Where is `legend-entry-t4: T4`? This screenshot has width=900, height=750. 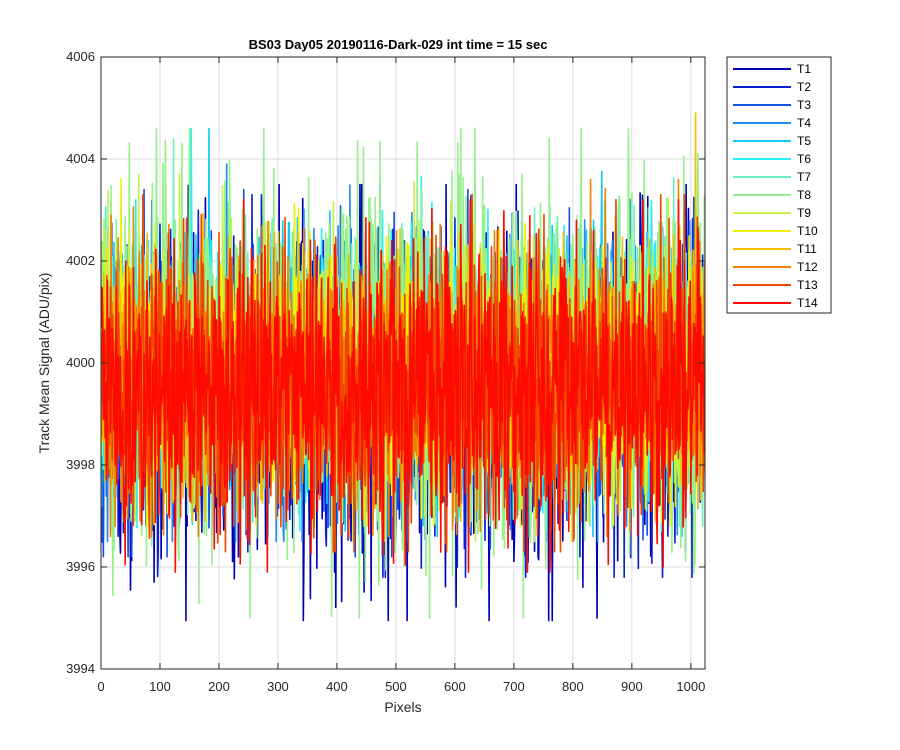 legend-entry-t4: T4 is located at coordinates (804, 123).